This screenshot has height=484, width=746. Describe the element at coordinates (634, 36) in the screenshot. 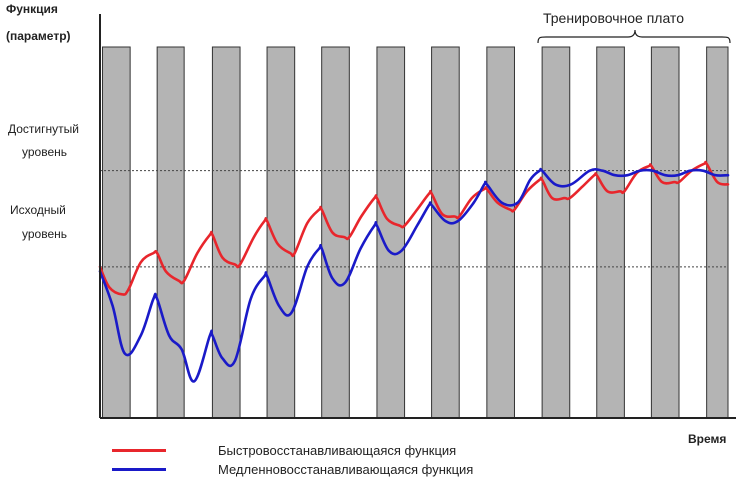

I see `plateau-brace` at that location.